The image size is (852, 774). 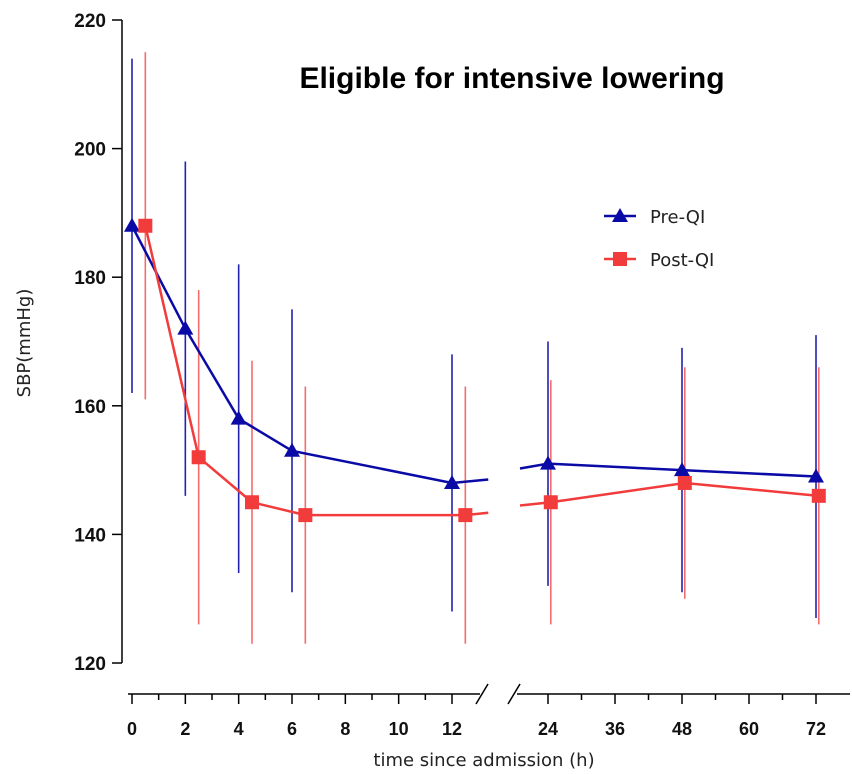 What do you see at coordinates (90, 535) in the screenshot?
I see `y-tick-label: 140` at bounding box center [90, 535].